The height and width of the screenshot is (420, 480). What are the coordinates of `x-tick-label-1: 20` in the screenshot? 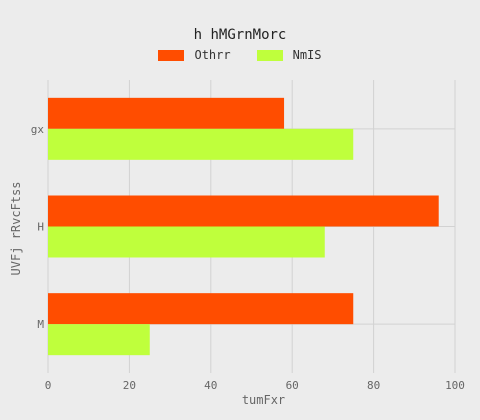 It's located at (129, 385).